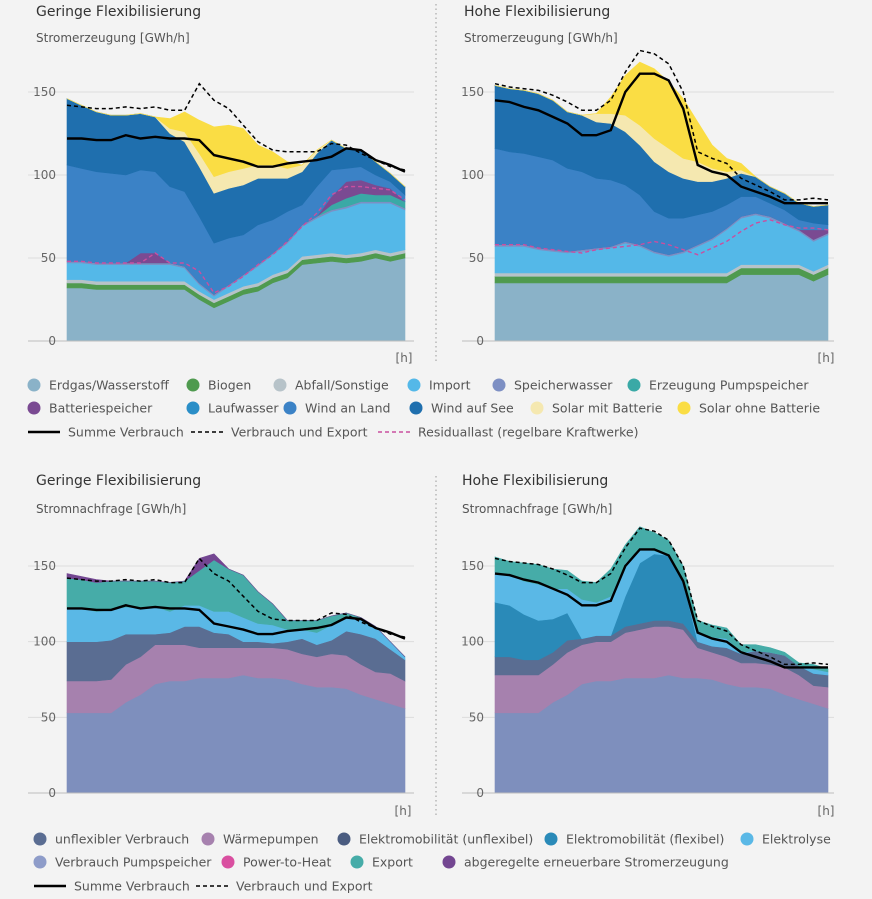  What do you see at coordinates (122, 839) in the screenshot?
I see `legend-label: unflexibler Verbrauch` at bounding box center [122, 839].